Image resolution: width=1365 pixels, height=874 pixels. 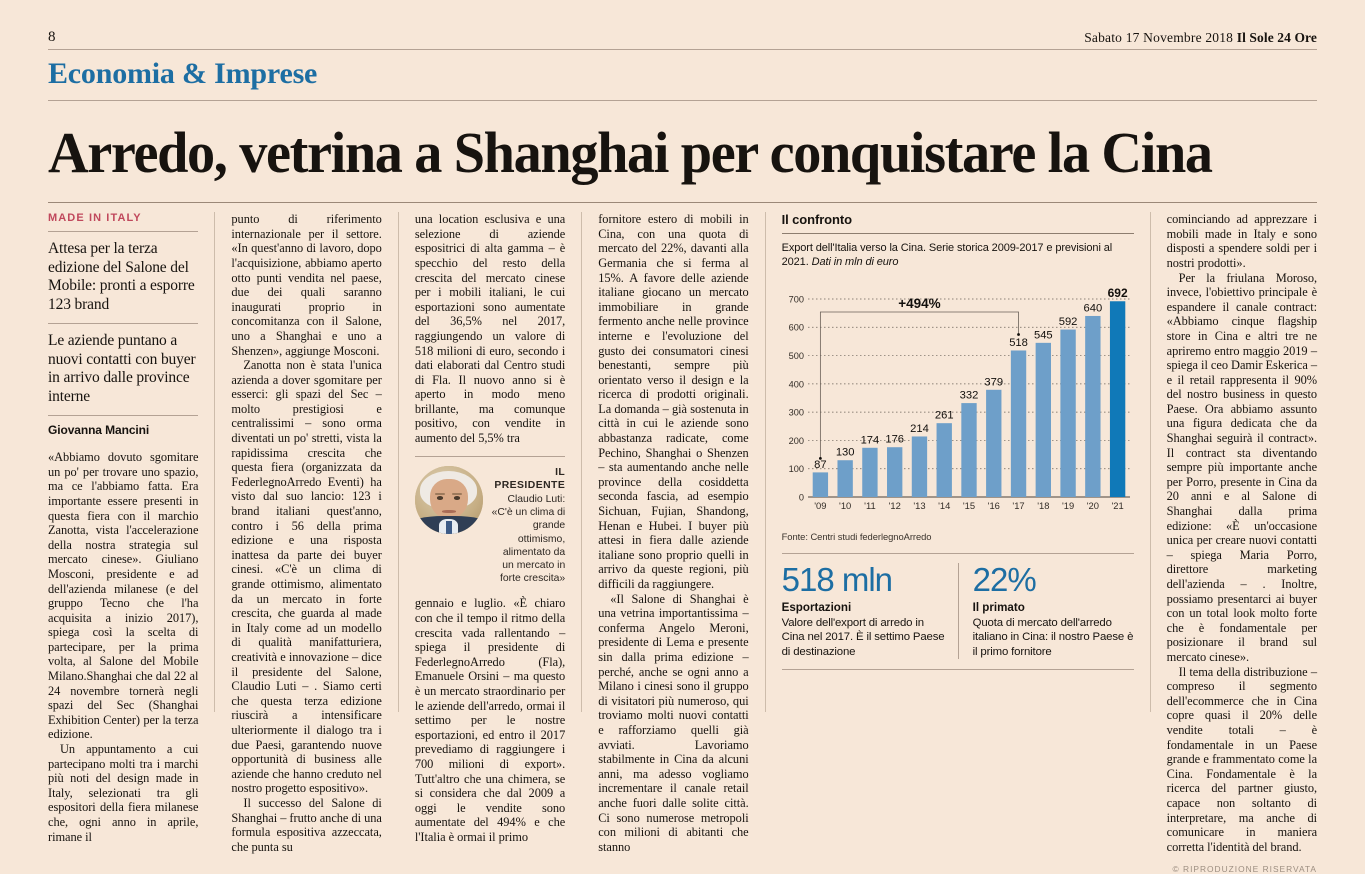 What do you see at coordinates (682, 203) in the screenshot?
I see `headline-divider` at bounding box center [682, 203].